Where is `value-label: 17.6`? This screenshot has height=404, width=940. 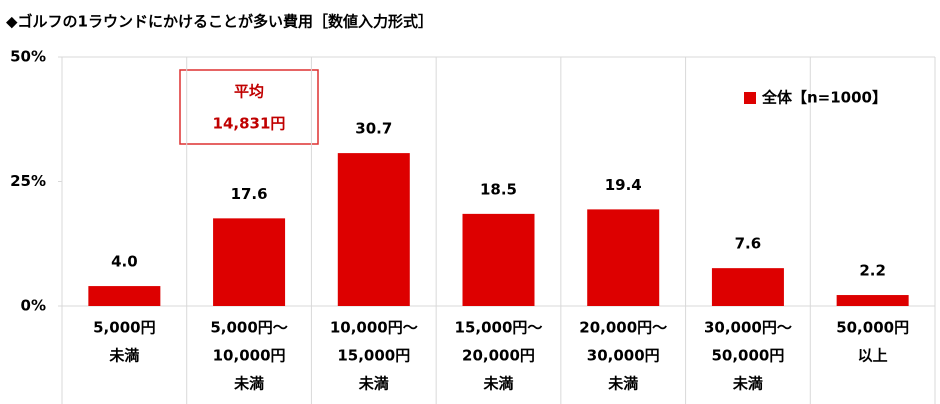
value-label: 17.6 is located at coordinates (249, 194).